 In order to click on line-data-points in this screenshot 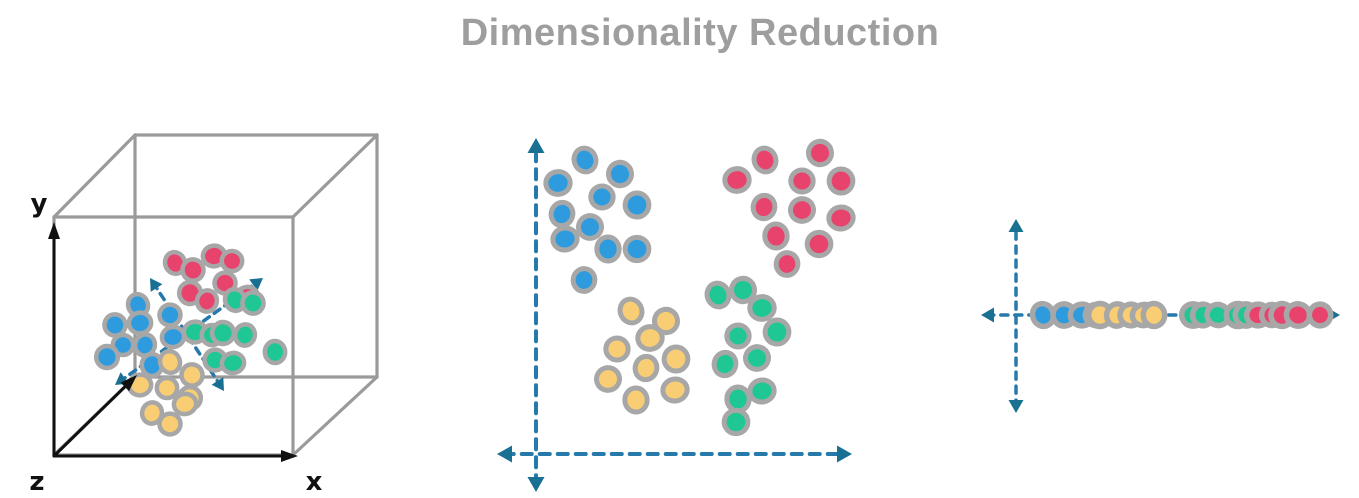, I will do `click(1181, 315)`.